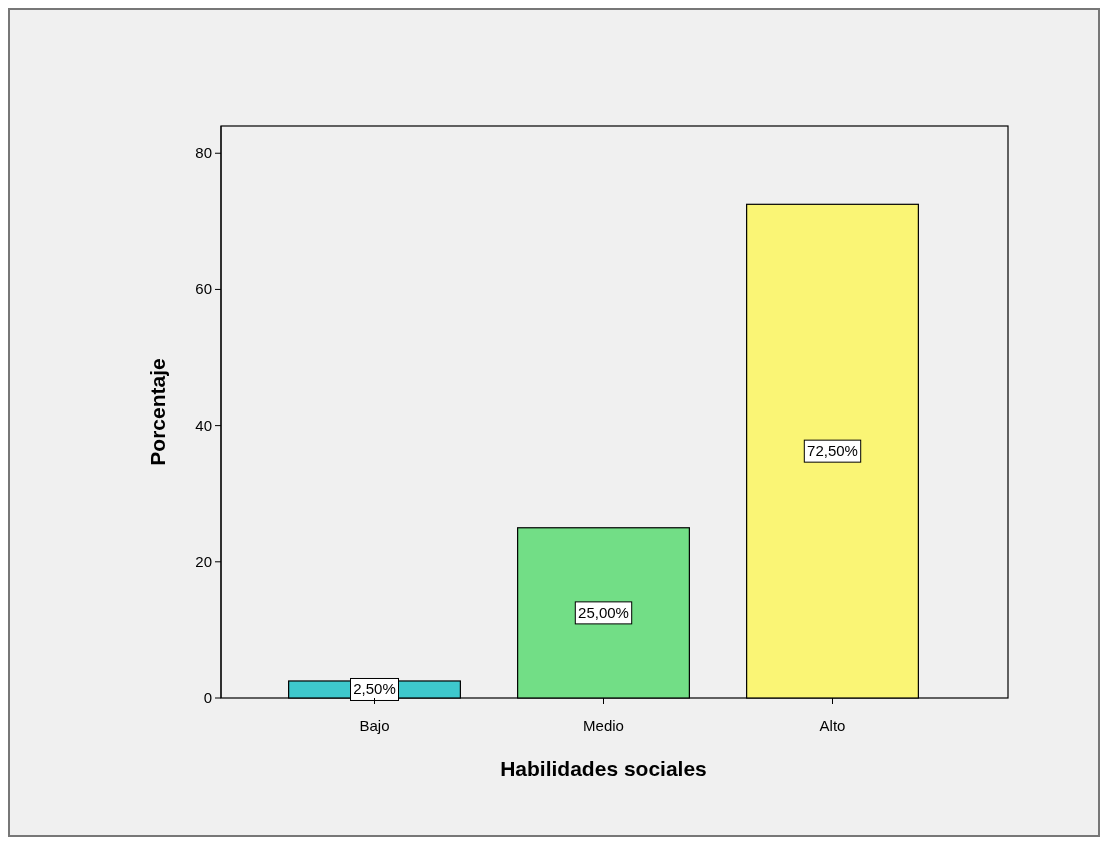 The width and height of the screenshot is (1108, 845). I want to click on y-tick-label: 60, so click(203, 289).